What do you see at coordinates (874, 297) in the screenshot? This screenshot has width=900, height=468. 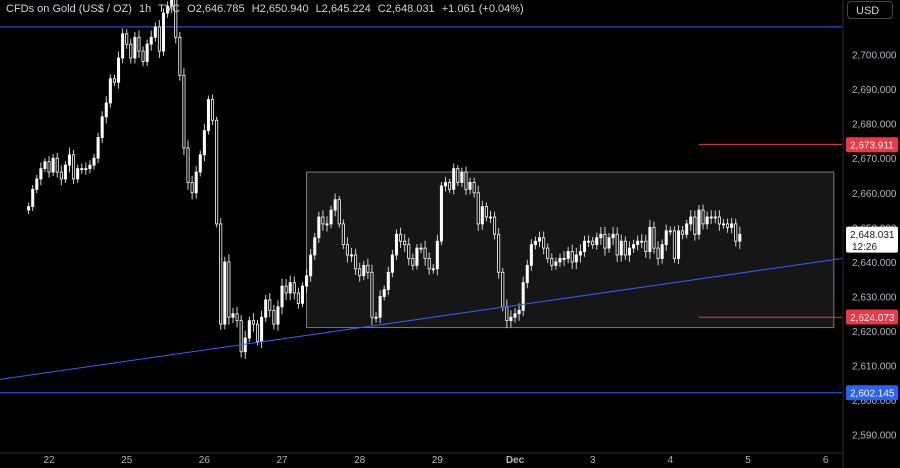 I see `y-tick-label: 2,630.000` at bounding box center [874, 297].